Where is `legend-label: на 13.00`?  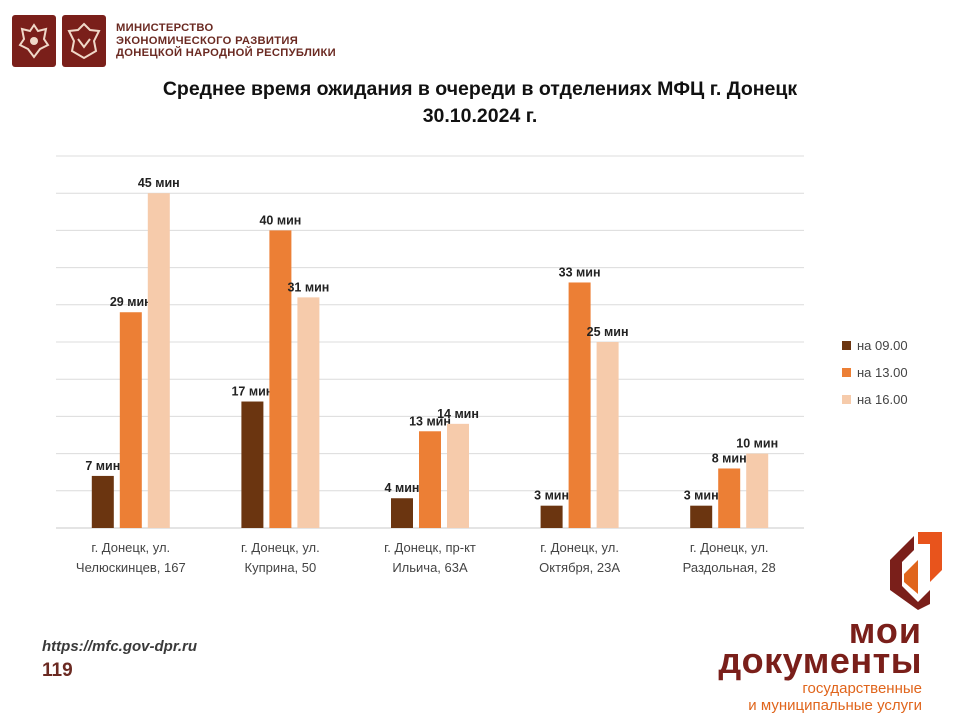 legend-label: на 13.00 is located at coordinates (882, 372).